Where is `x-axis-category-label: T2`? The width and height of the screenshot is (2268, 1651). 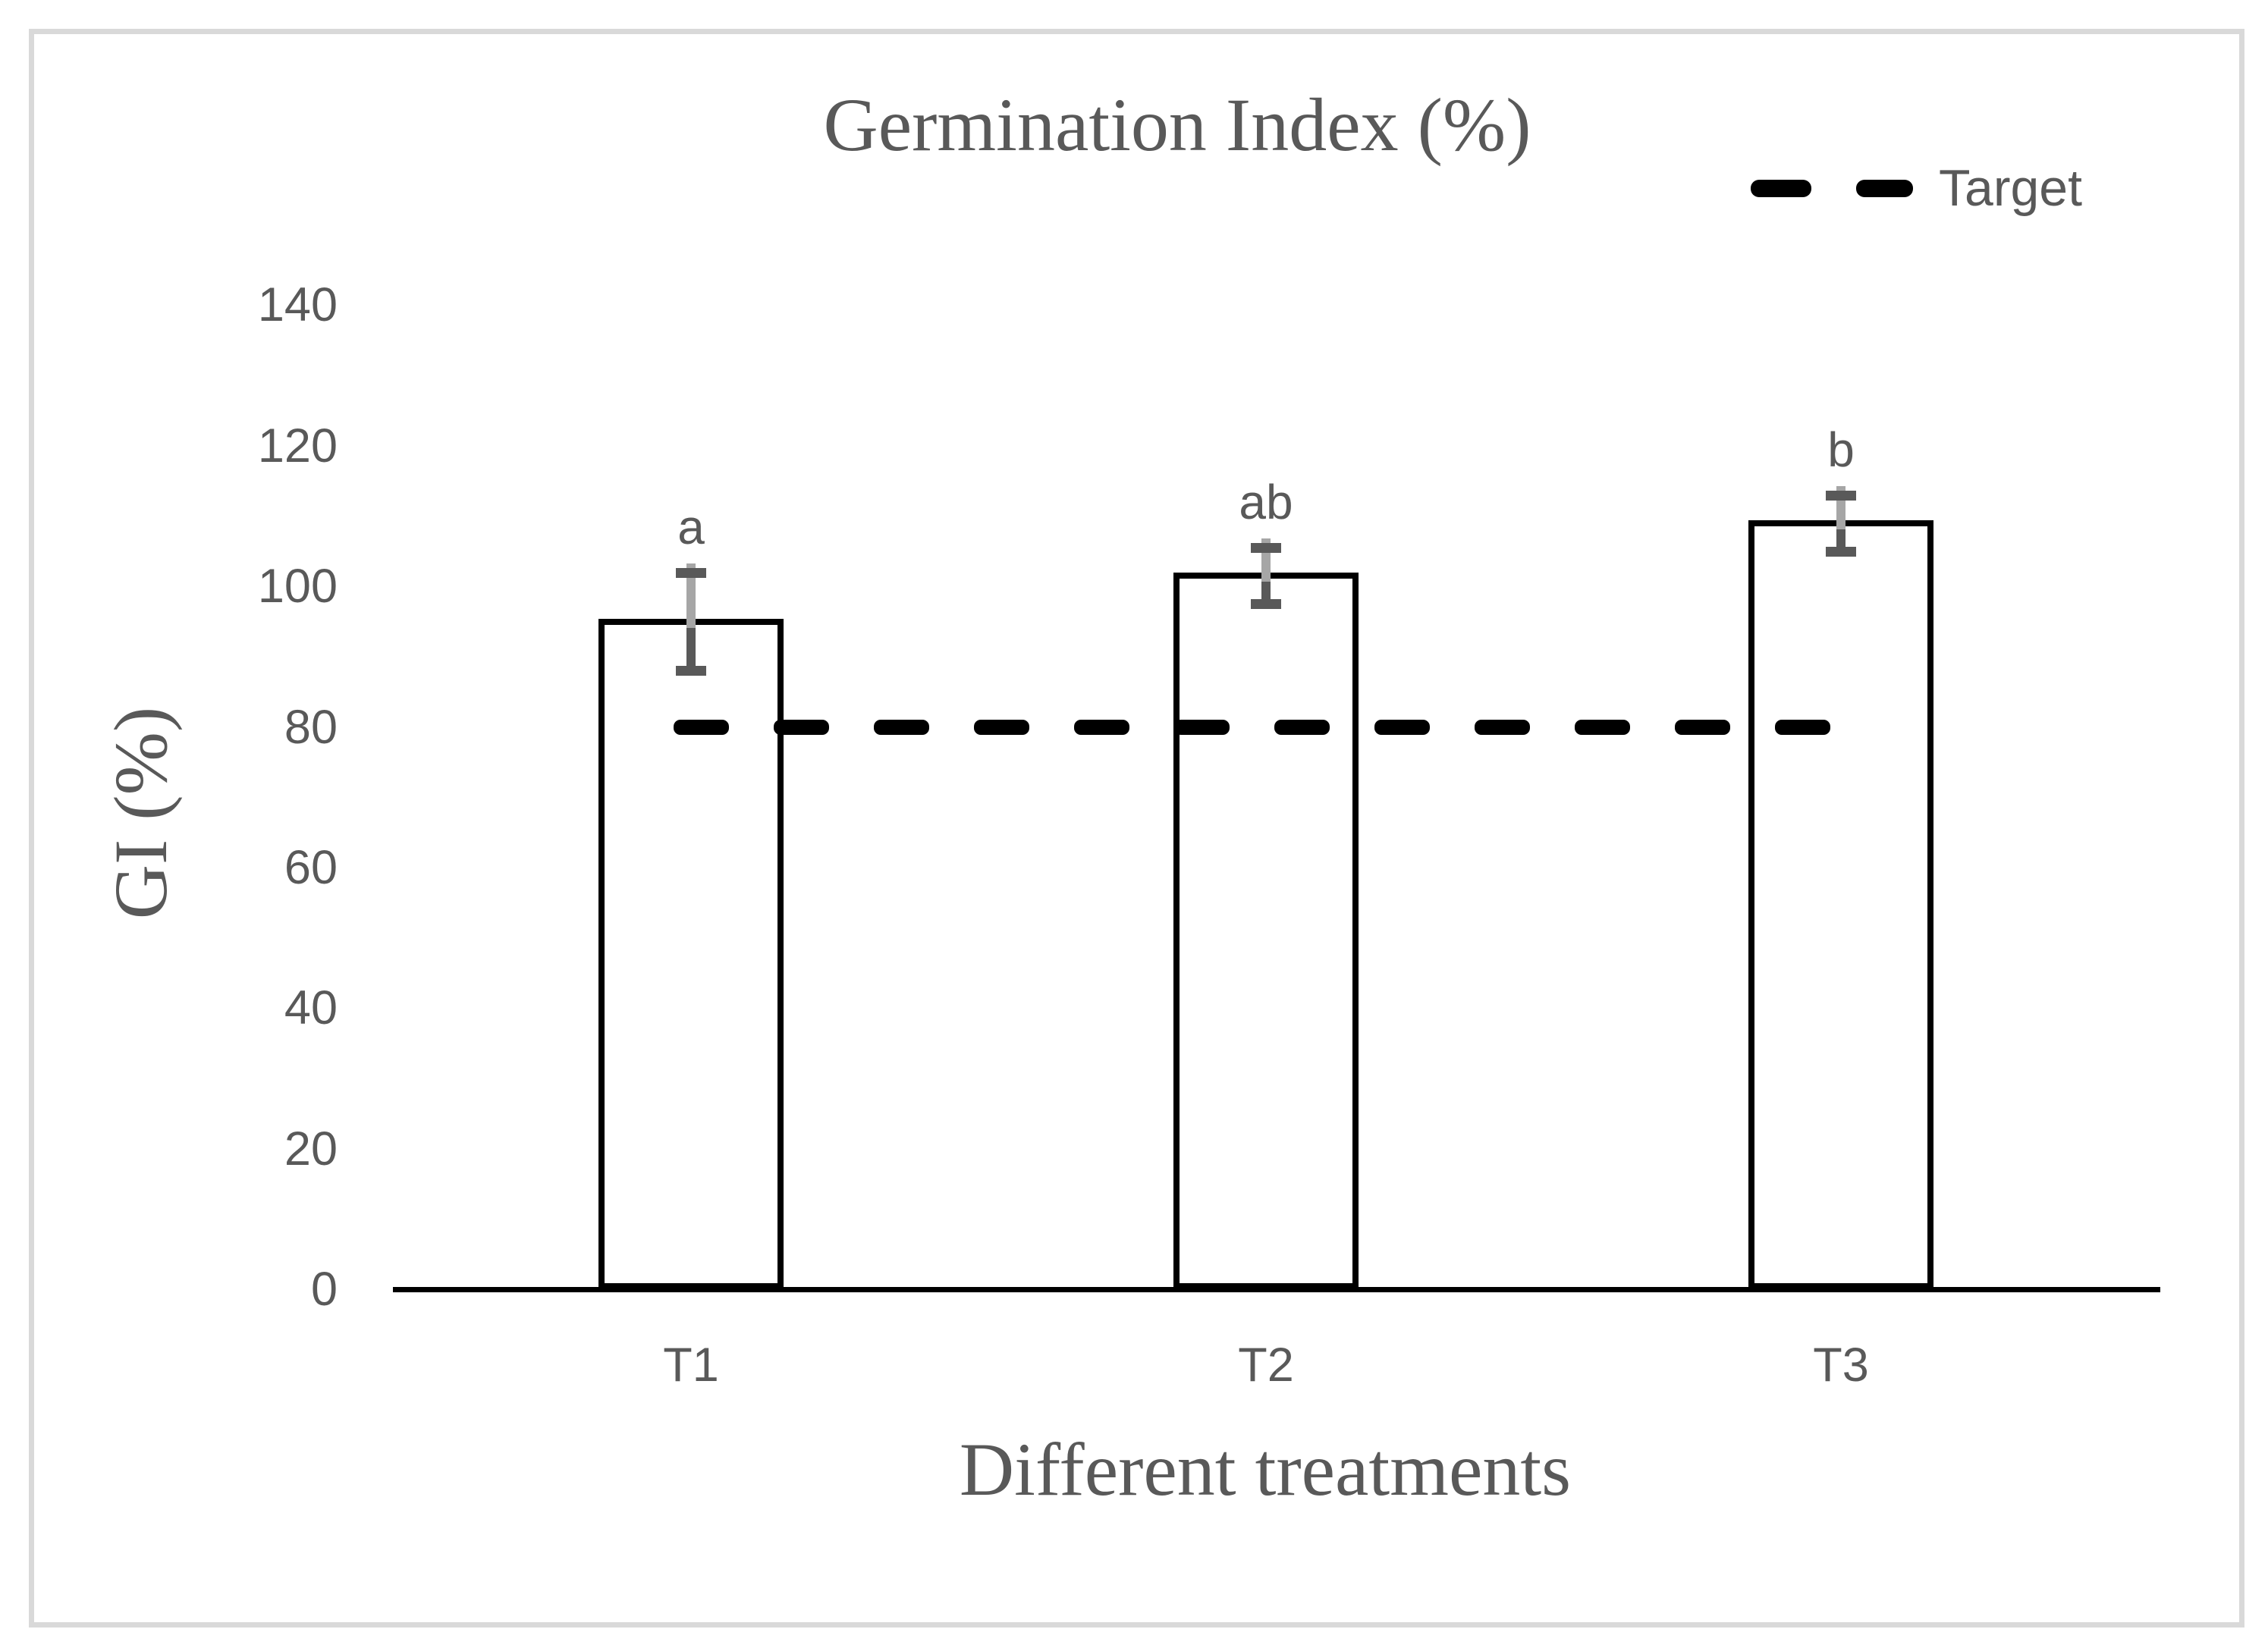
x-axis-category-label: T2 is located at coordinates (1266, 1365).